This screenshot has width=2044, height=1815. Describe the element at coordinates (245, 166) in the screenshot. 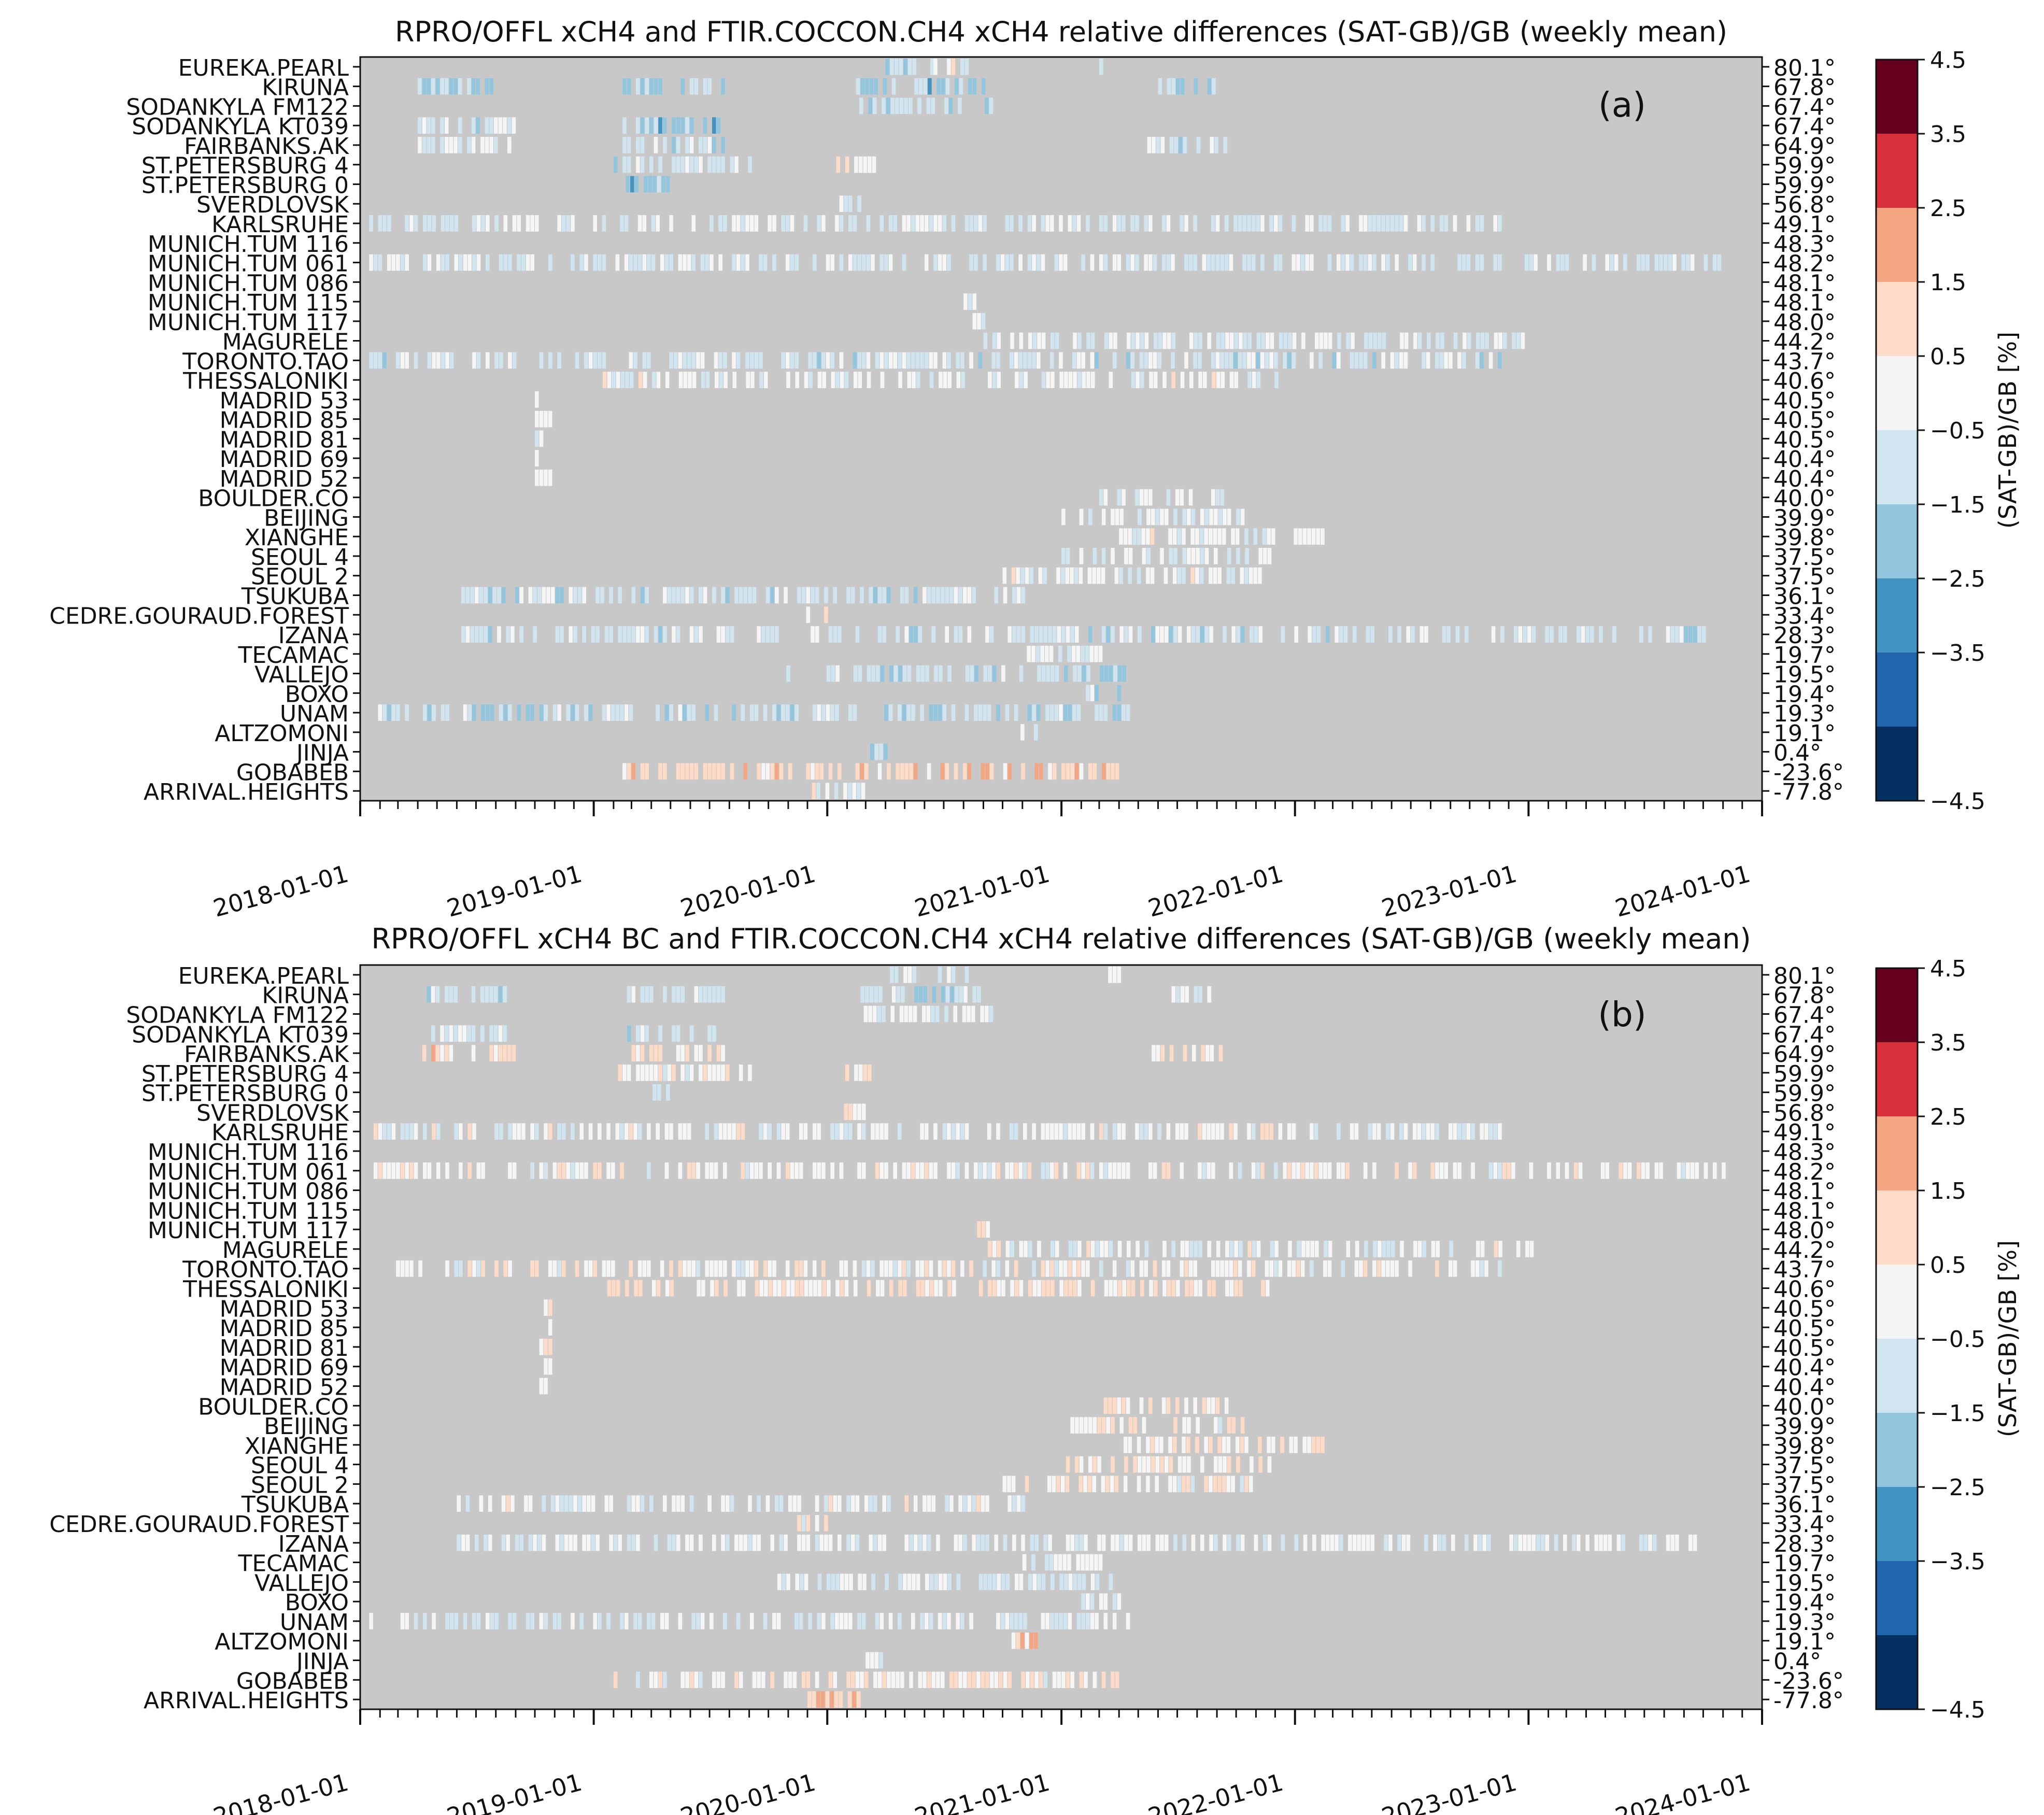

I see `station-label: ST.PETERSBURG 4` at that location.